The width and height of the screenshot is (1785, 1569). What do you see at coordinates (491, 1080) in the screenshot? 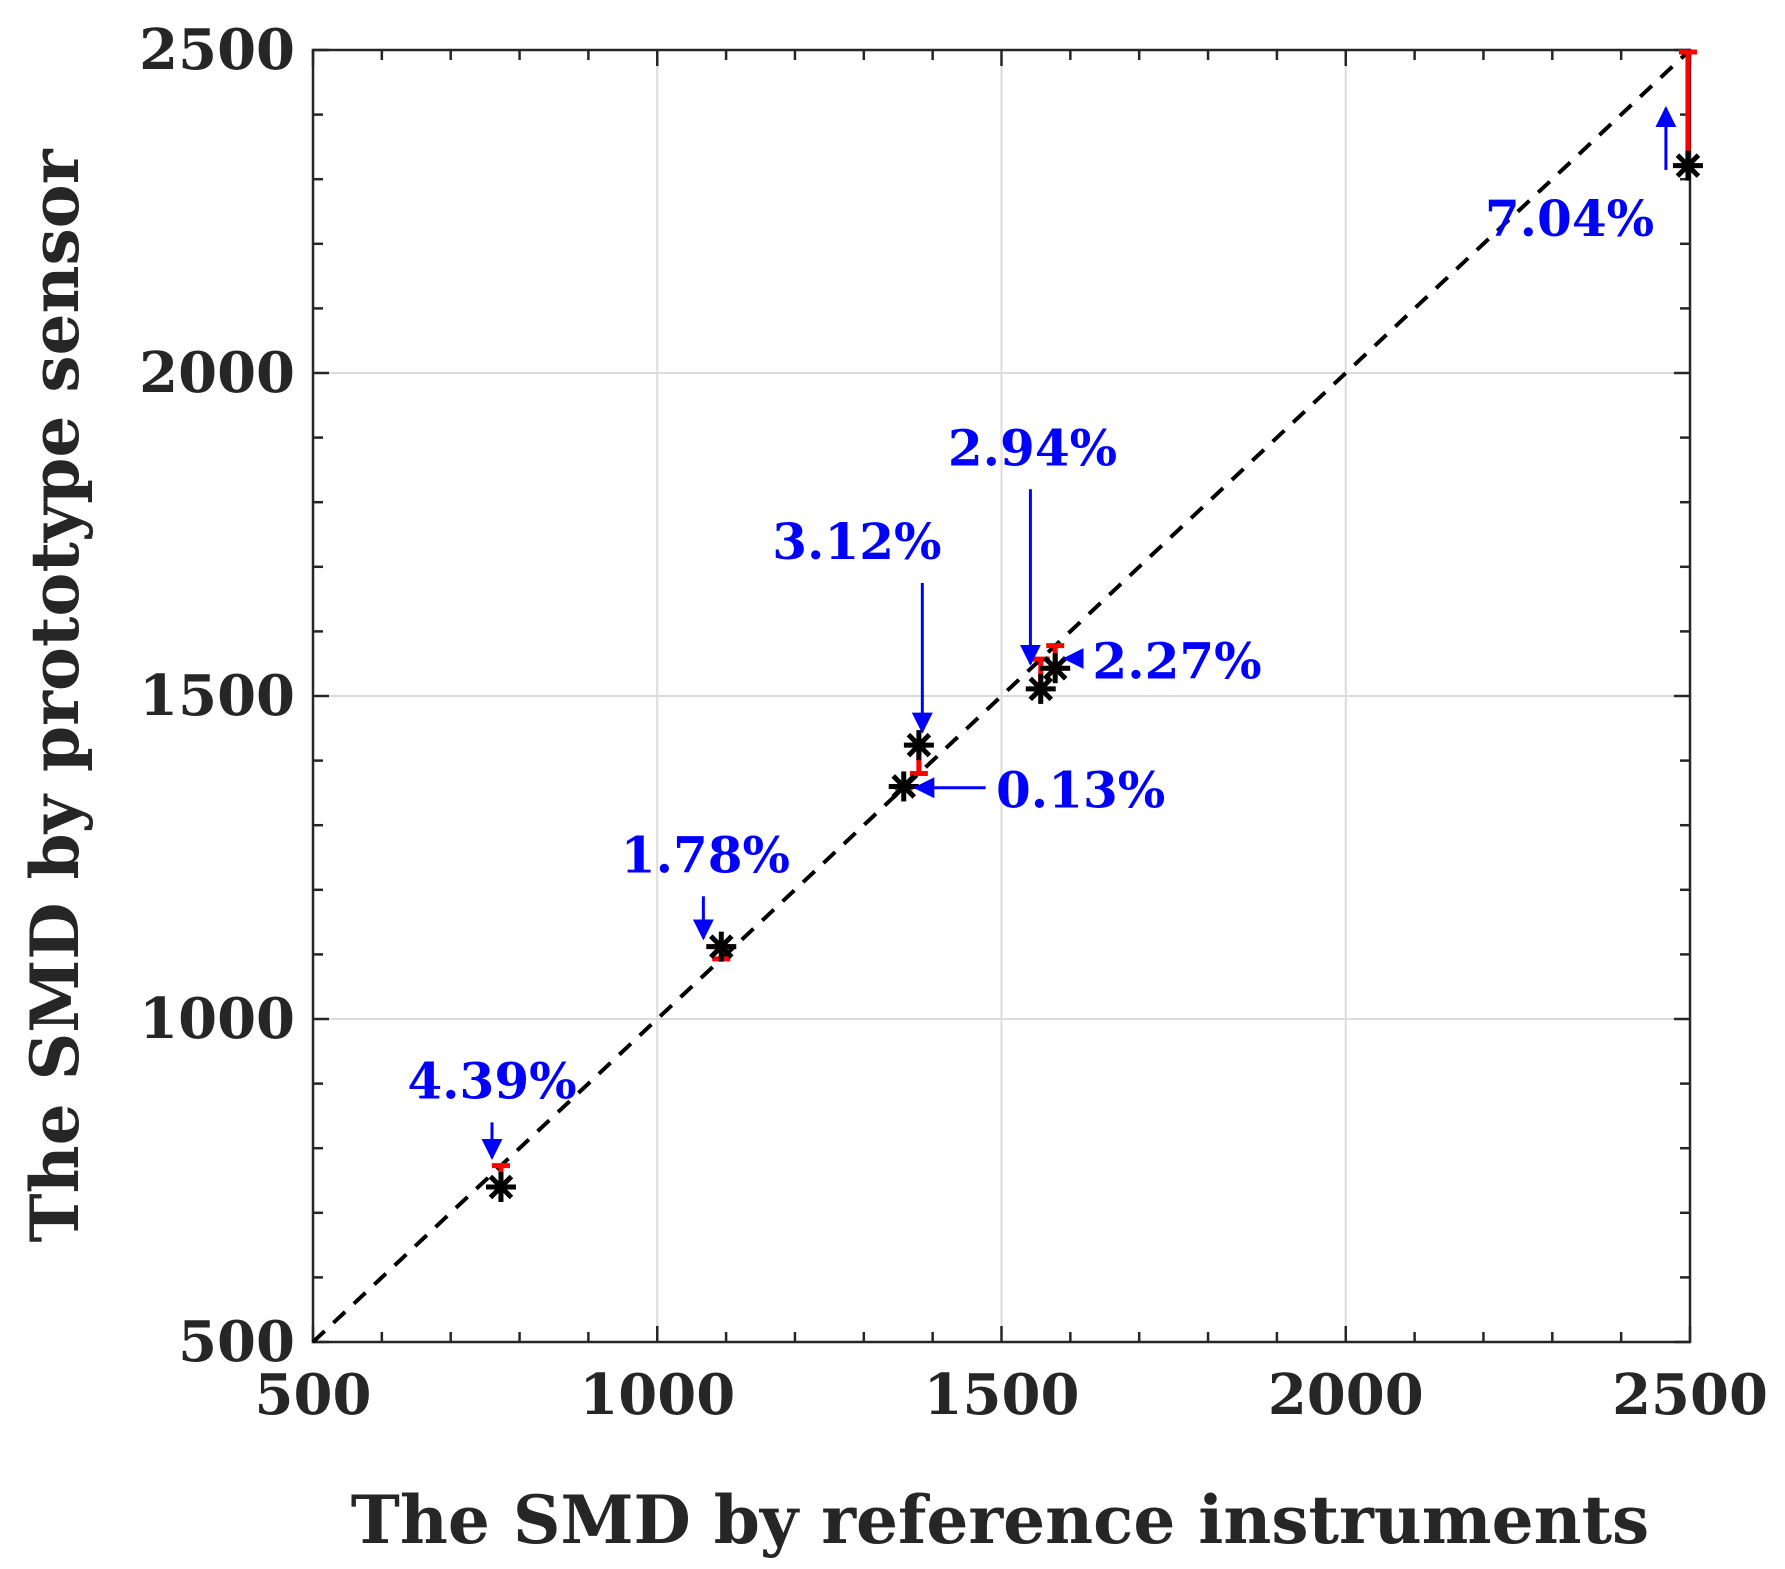
I see `annotation-label: 4.39%` at bounding box center [491, 1080].